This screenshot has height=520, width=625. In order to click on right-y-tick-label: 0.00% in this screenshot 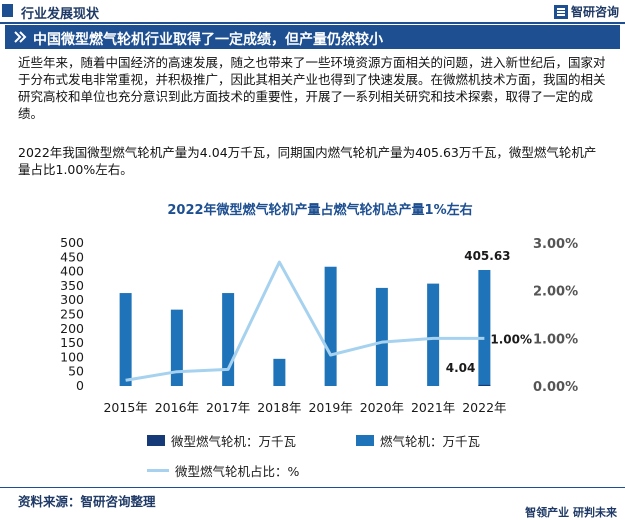, I will do `click(555, 387)`.